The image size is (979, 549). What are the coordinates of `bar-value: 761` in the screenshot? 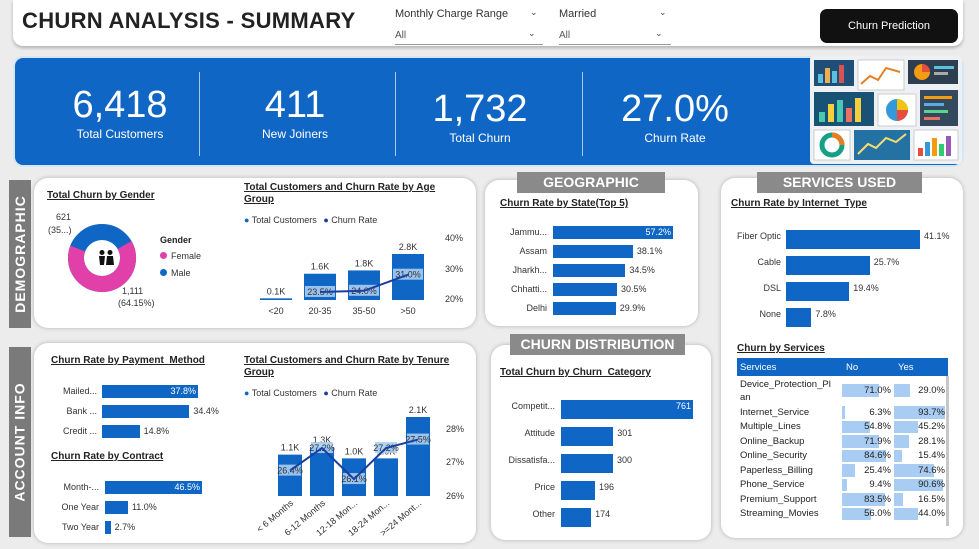 It's located at (683, 406).